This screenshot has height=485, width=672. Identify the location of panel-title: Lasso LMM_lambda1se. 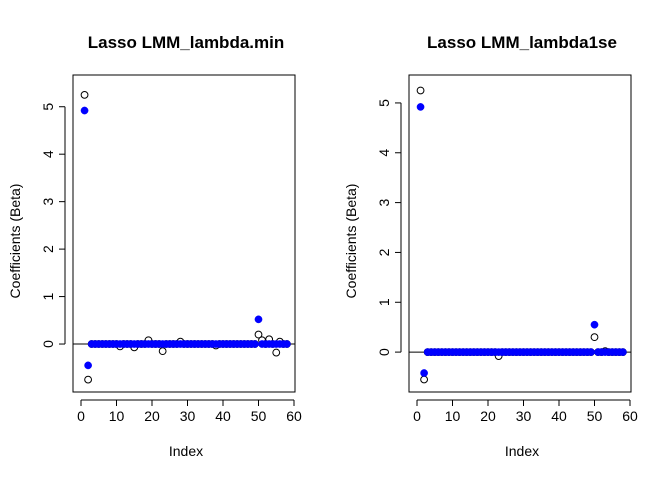
(522, 42).